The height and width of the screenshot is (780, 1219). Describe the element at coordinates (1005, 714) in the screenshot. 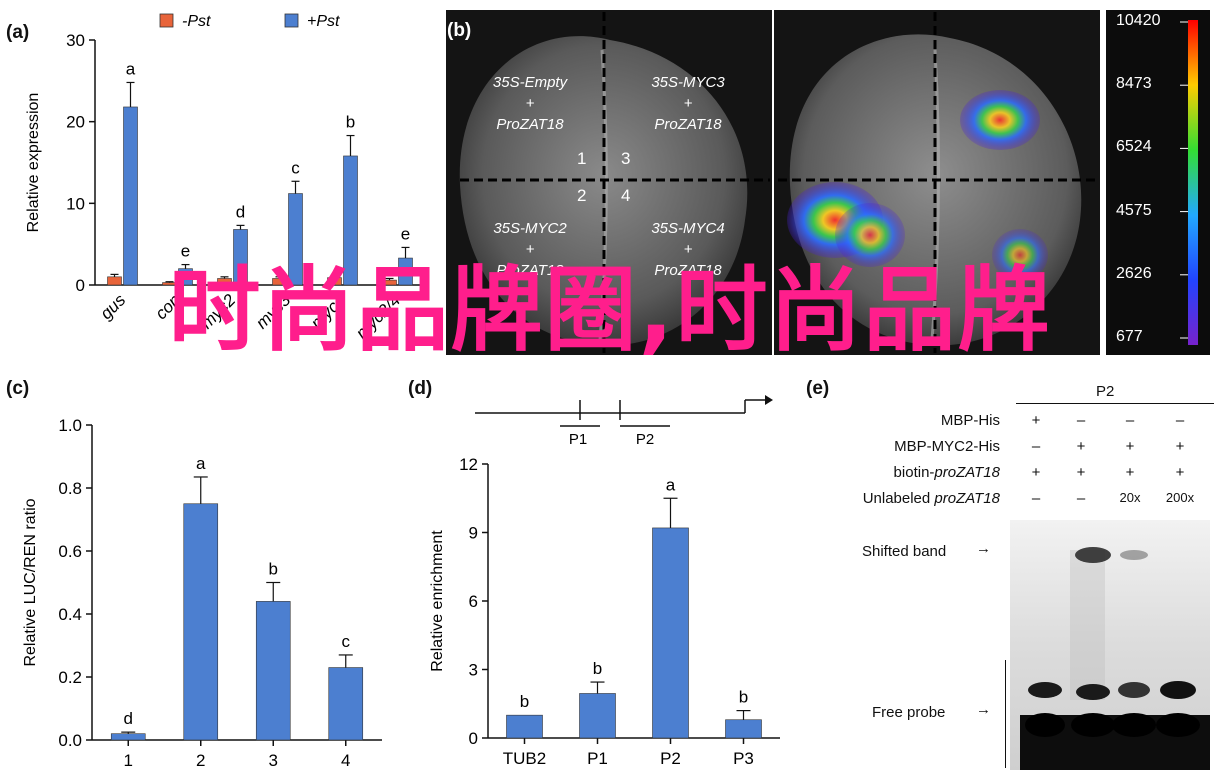

I see `free-probe-bracket` at that location.